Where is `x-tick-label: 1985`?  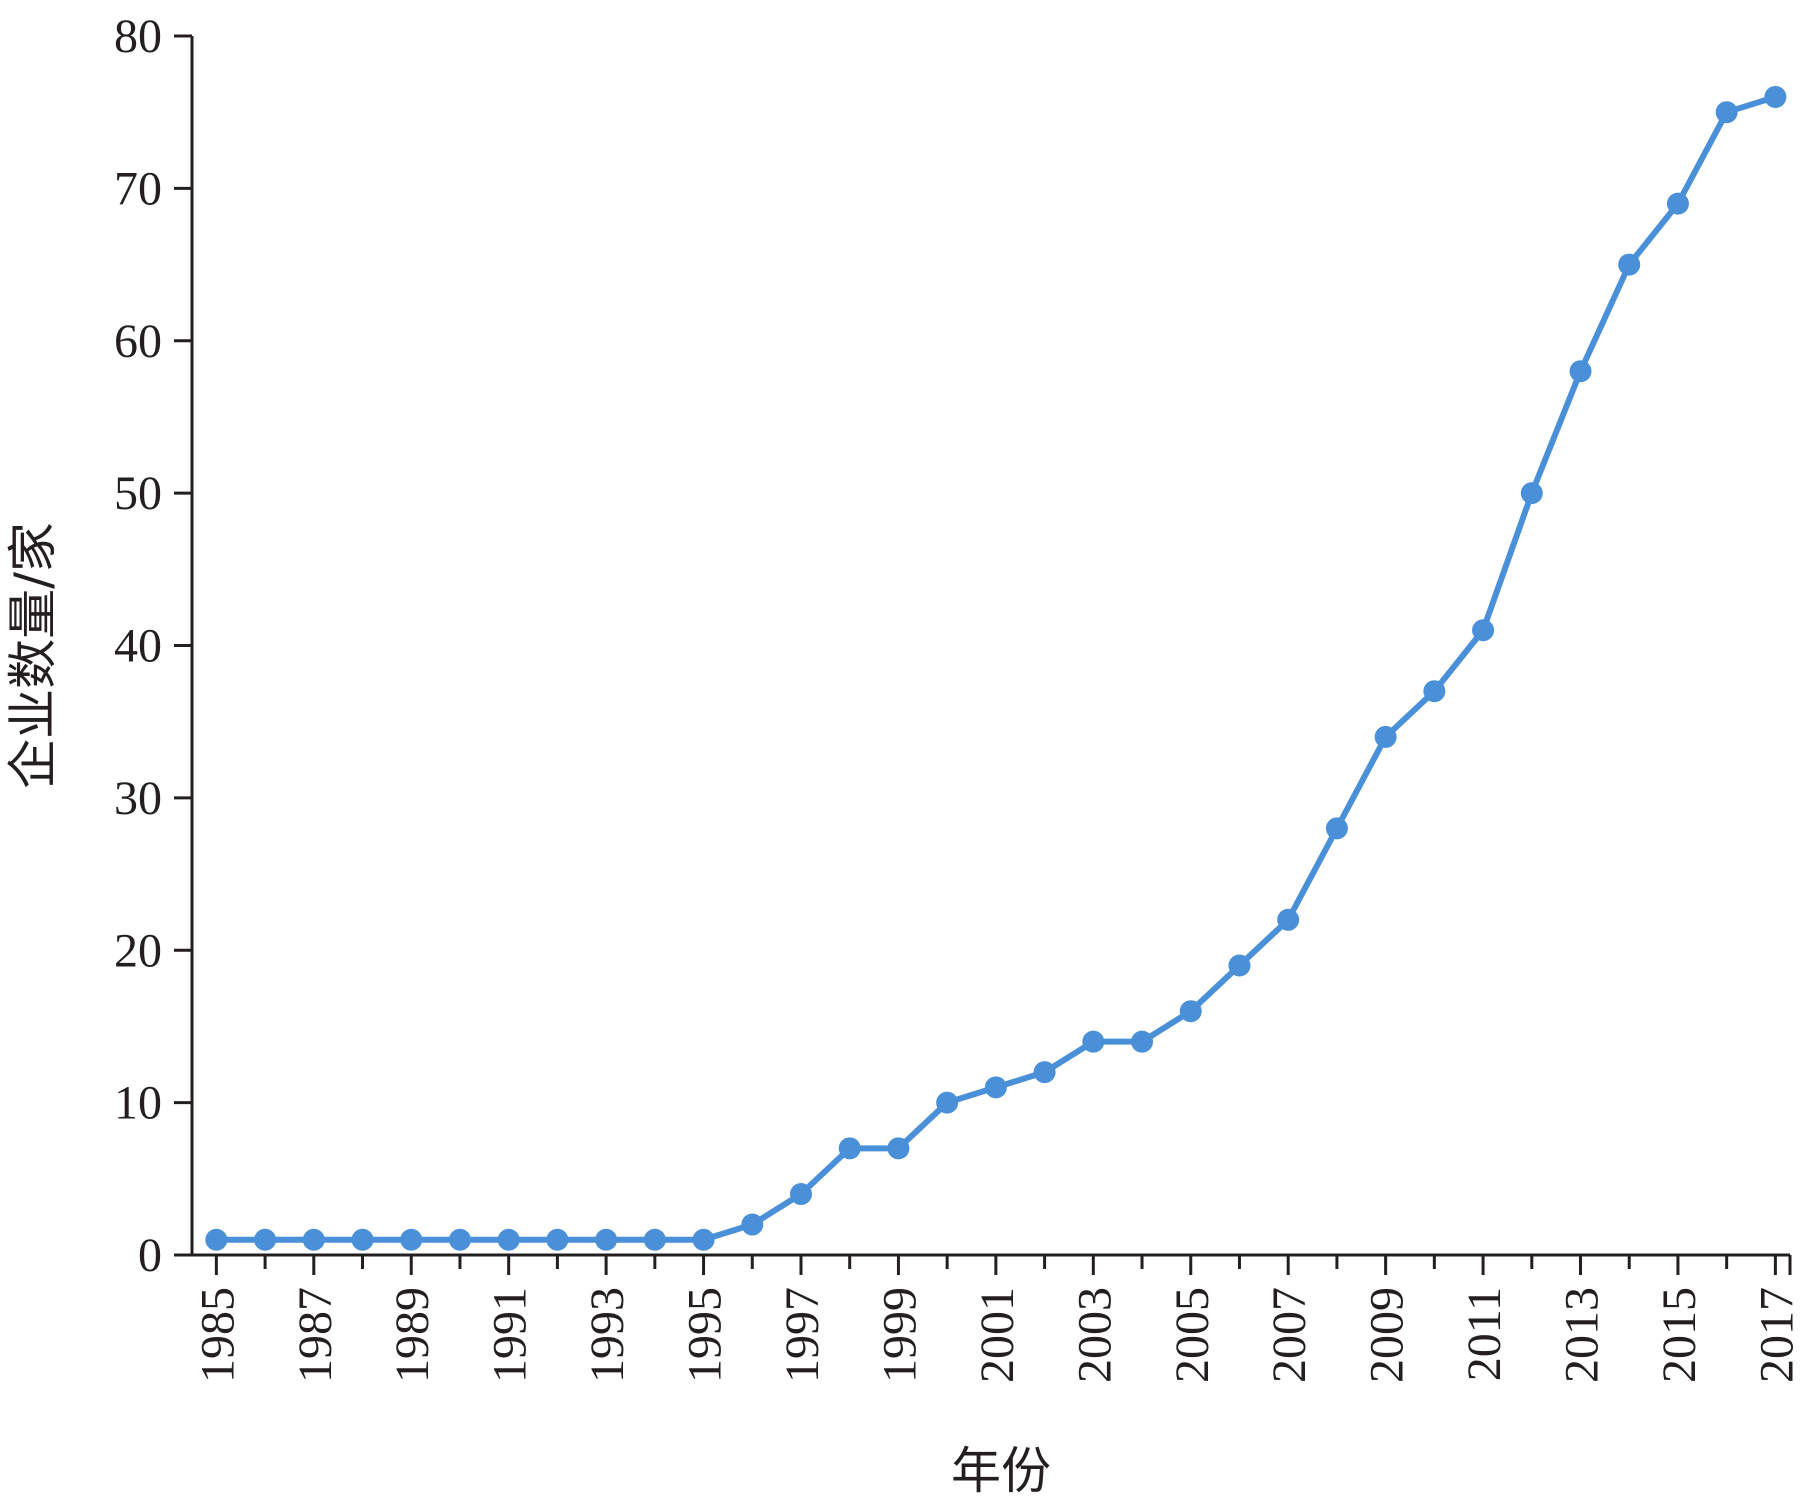
x-tick-label: 1985 is located at coordinates (217, 1335).